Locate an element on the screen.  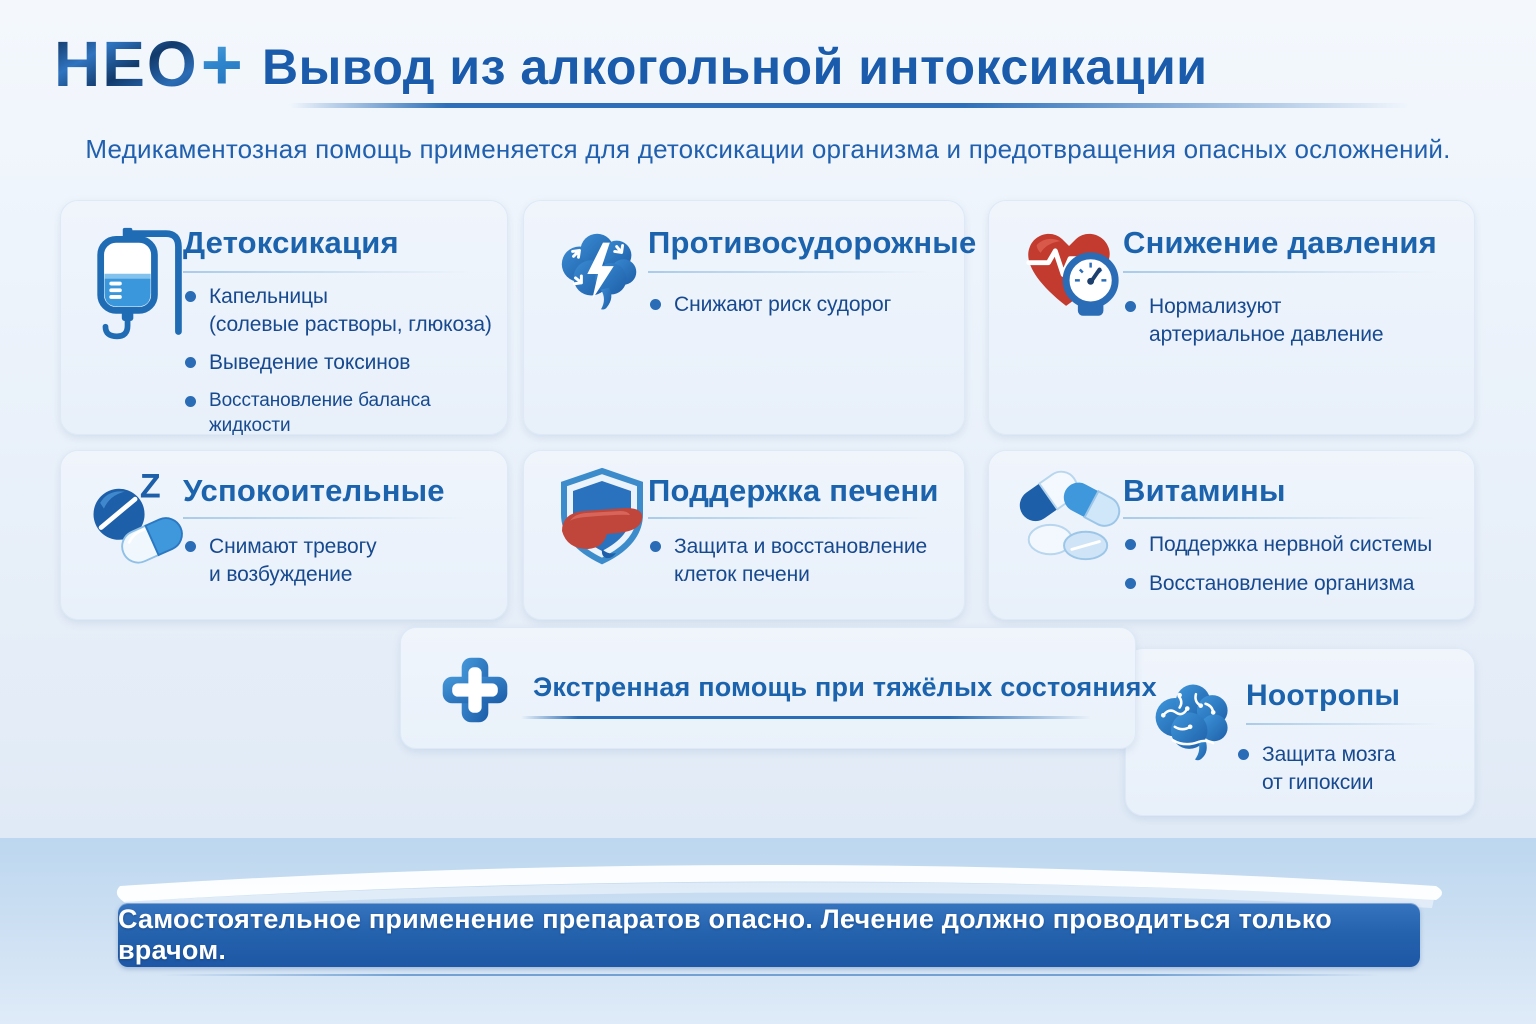
logo-plus-icon: + is located at coordinates (221, 65).